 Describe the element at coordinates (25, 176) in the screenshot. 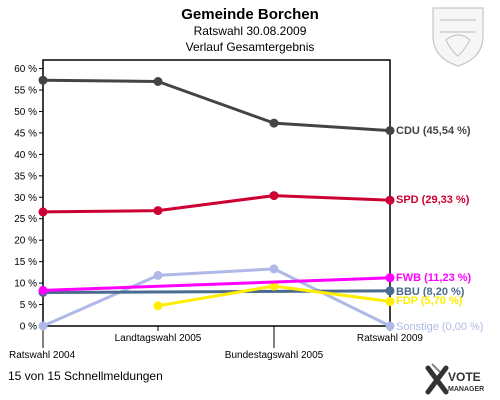

I see `y-tick-label: 35 %` at that location.